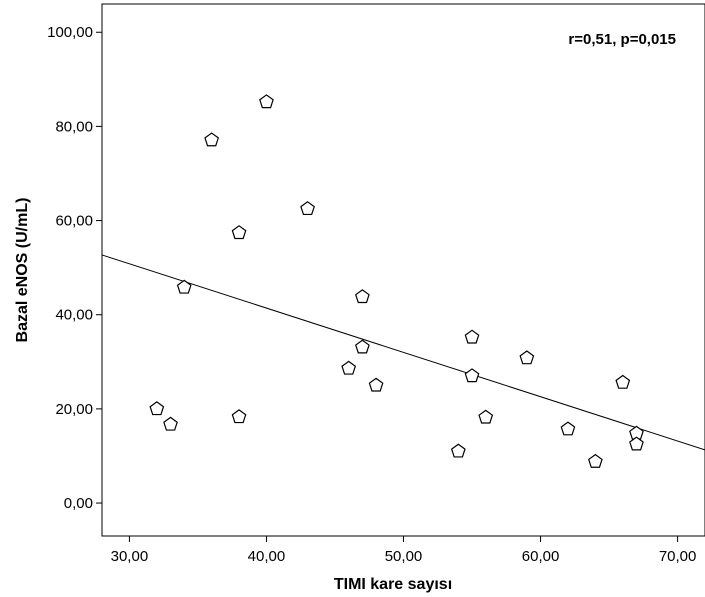 This screenshot has height=597, width=705. What do you see at coordinates (622, 39) in the screenshot?
I see `annotation-text: r=0,51, p=0,015` at bounding box center [622, 39].